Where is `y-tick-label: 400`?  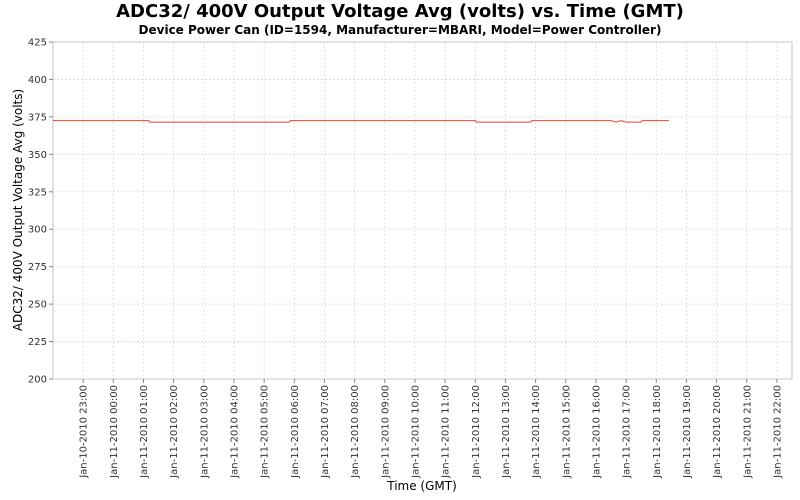 y-tick-label: 400 is located at coordinates (37, 80).